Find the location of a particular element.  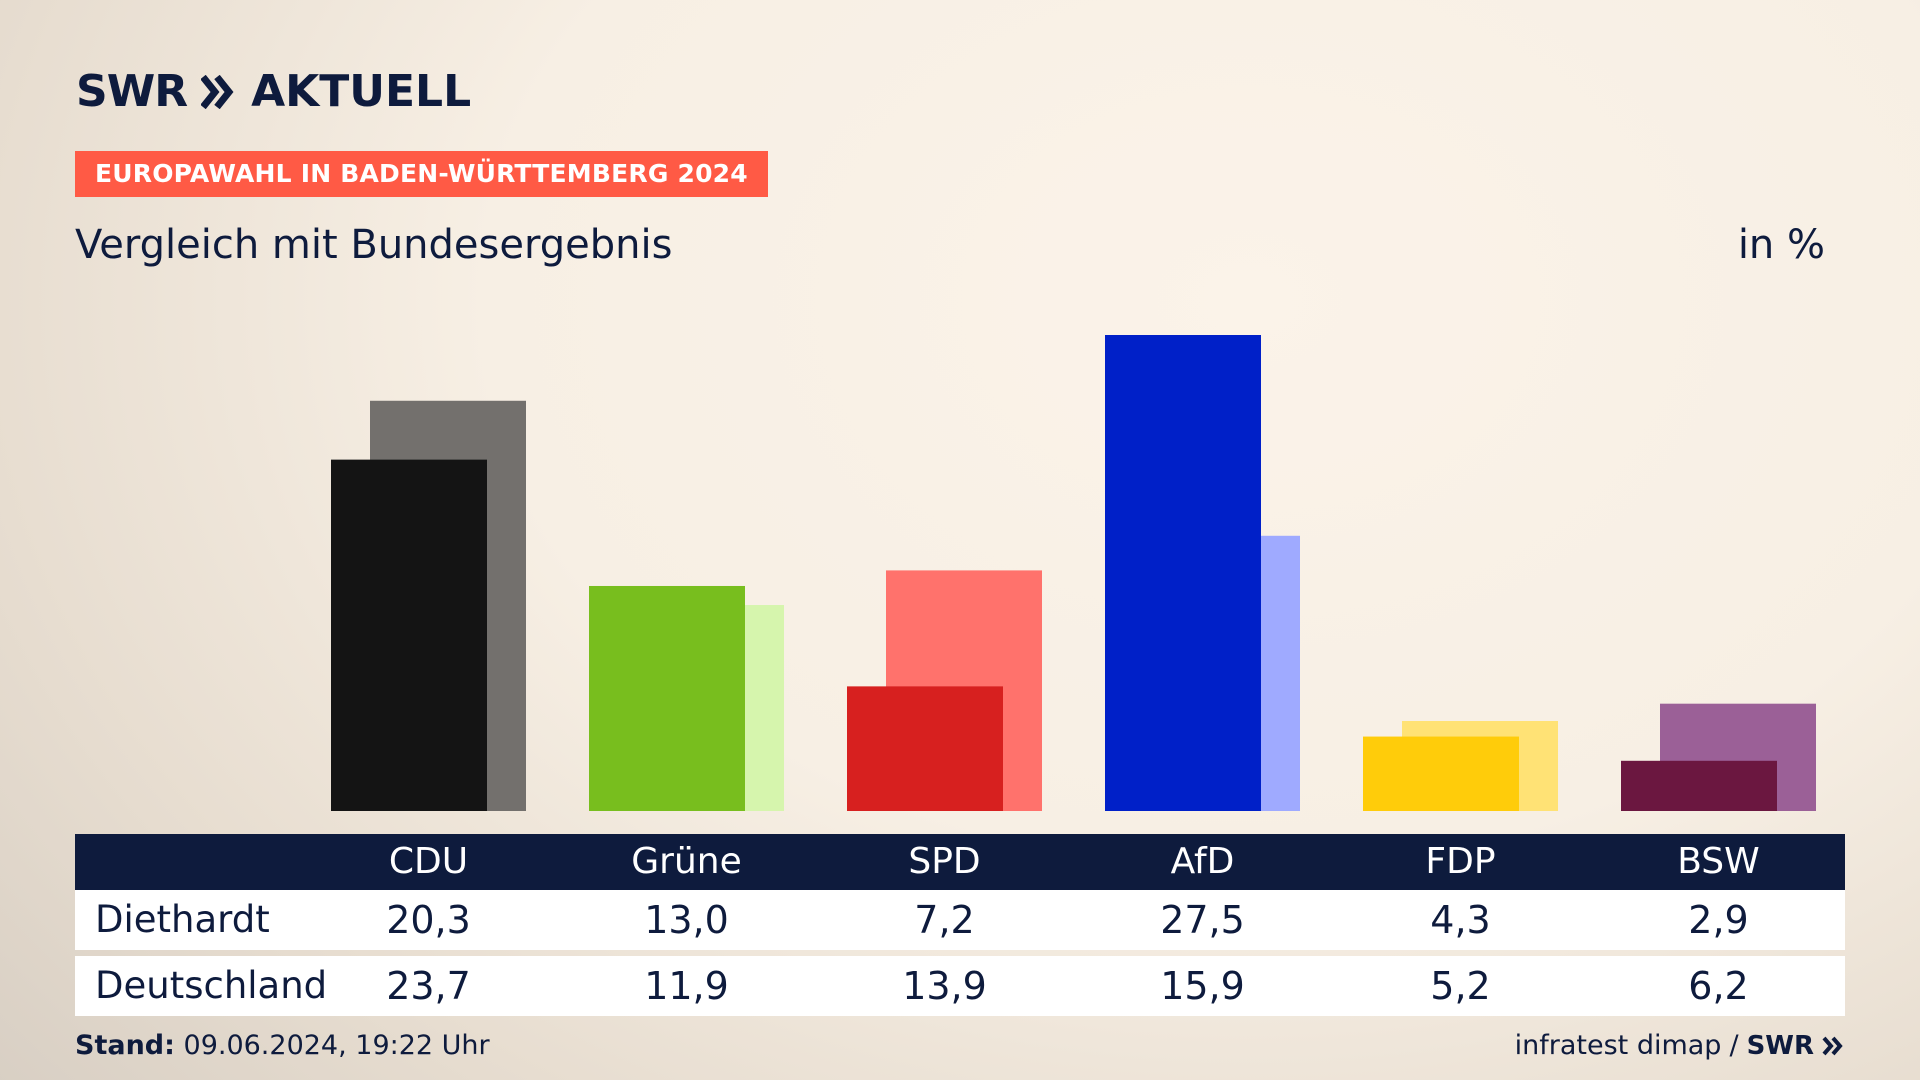

bar-diethardt-fdp is located at coordinates (1441, 773).